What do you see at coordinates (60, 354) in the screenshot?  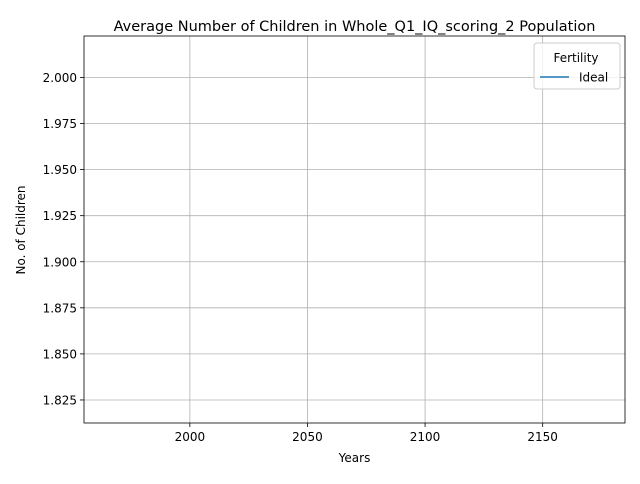 I see `y-tick-label-1: 1.850` at bounding box center [60, 354].